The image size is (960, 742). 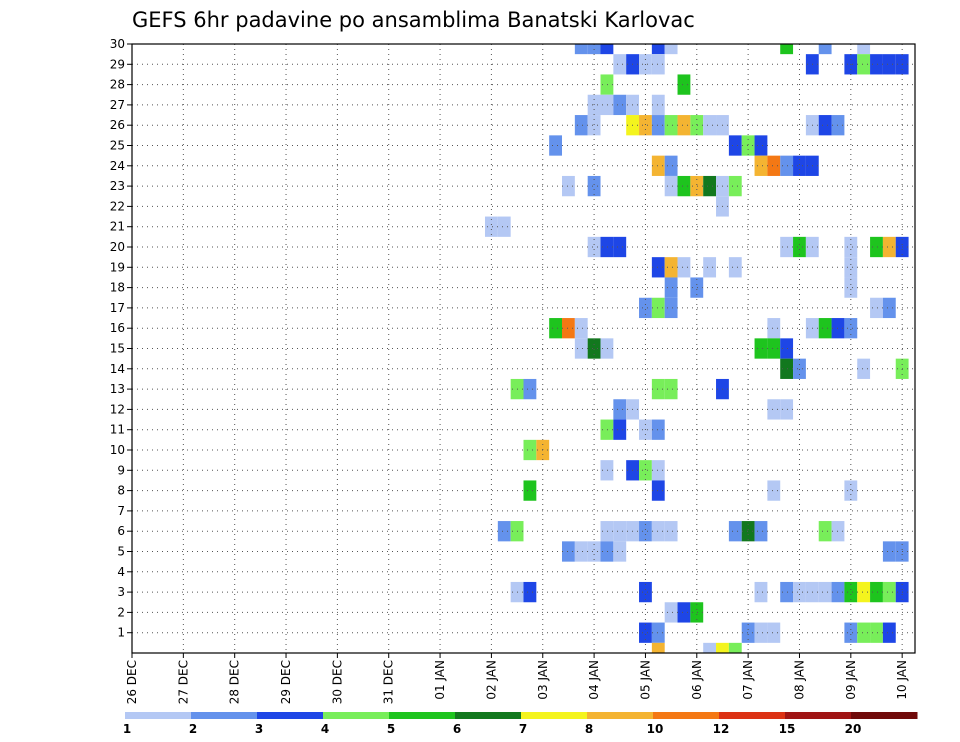 What do you see at coordinates (589, 729) in the screenshot?
I see `legend-label: 8` at bounding box center [589, 729].